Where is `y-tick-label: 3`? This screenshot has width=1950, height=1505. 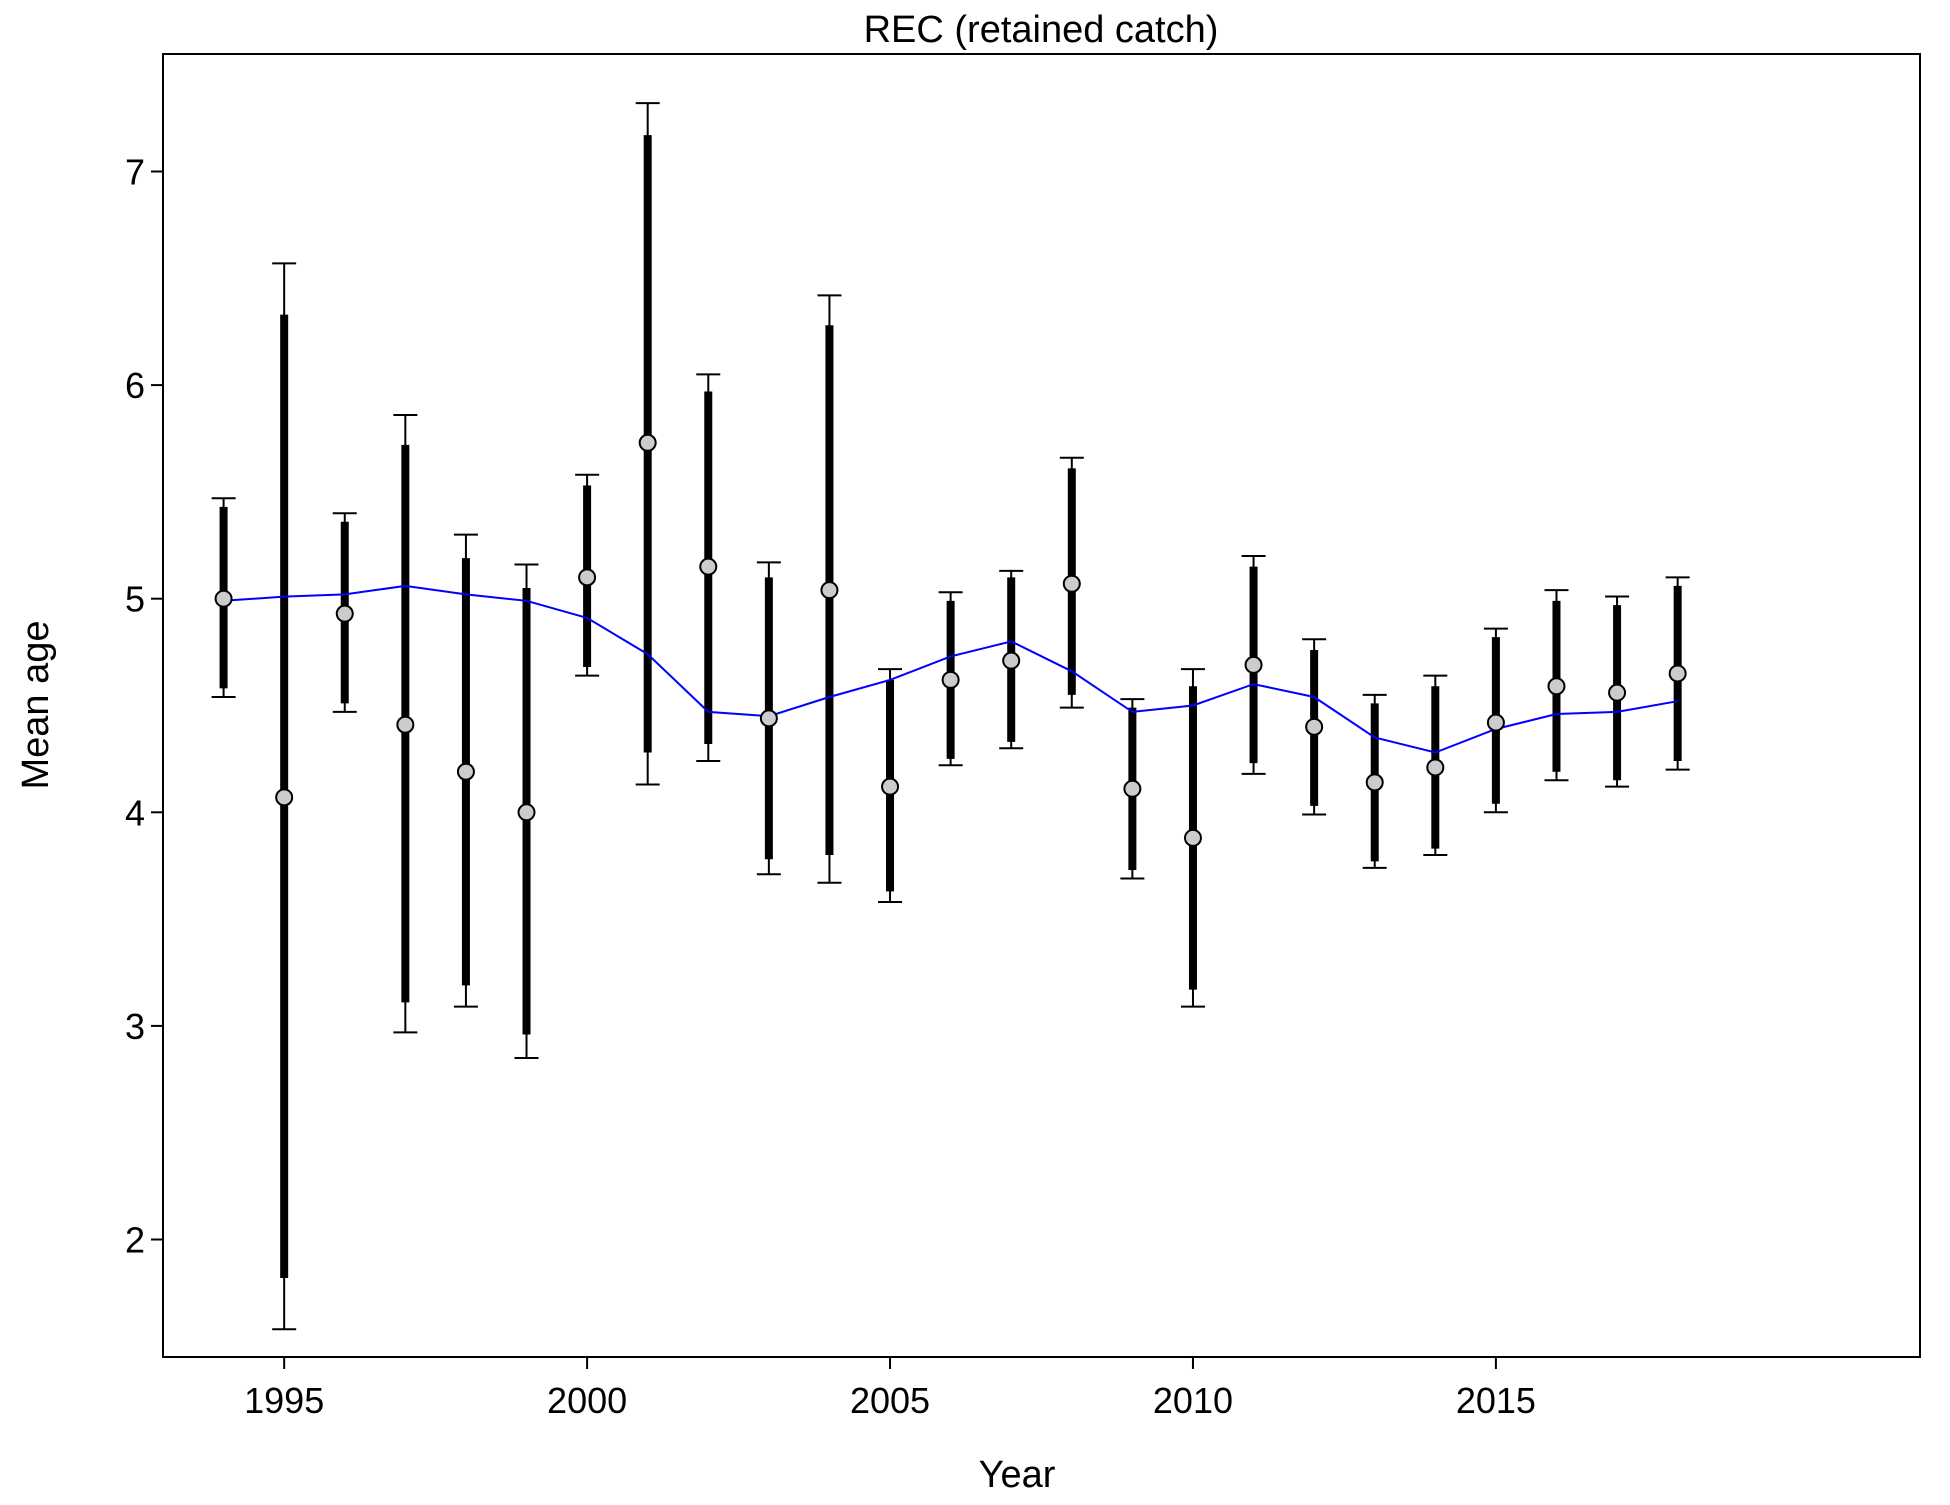
y-tick-label: 3 is located at coordinates (135, 1026).